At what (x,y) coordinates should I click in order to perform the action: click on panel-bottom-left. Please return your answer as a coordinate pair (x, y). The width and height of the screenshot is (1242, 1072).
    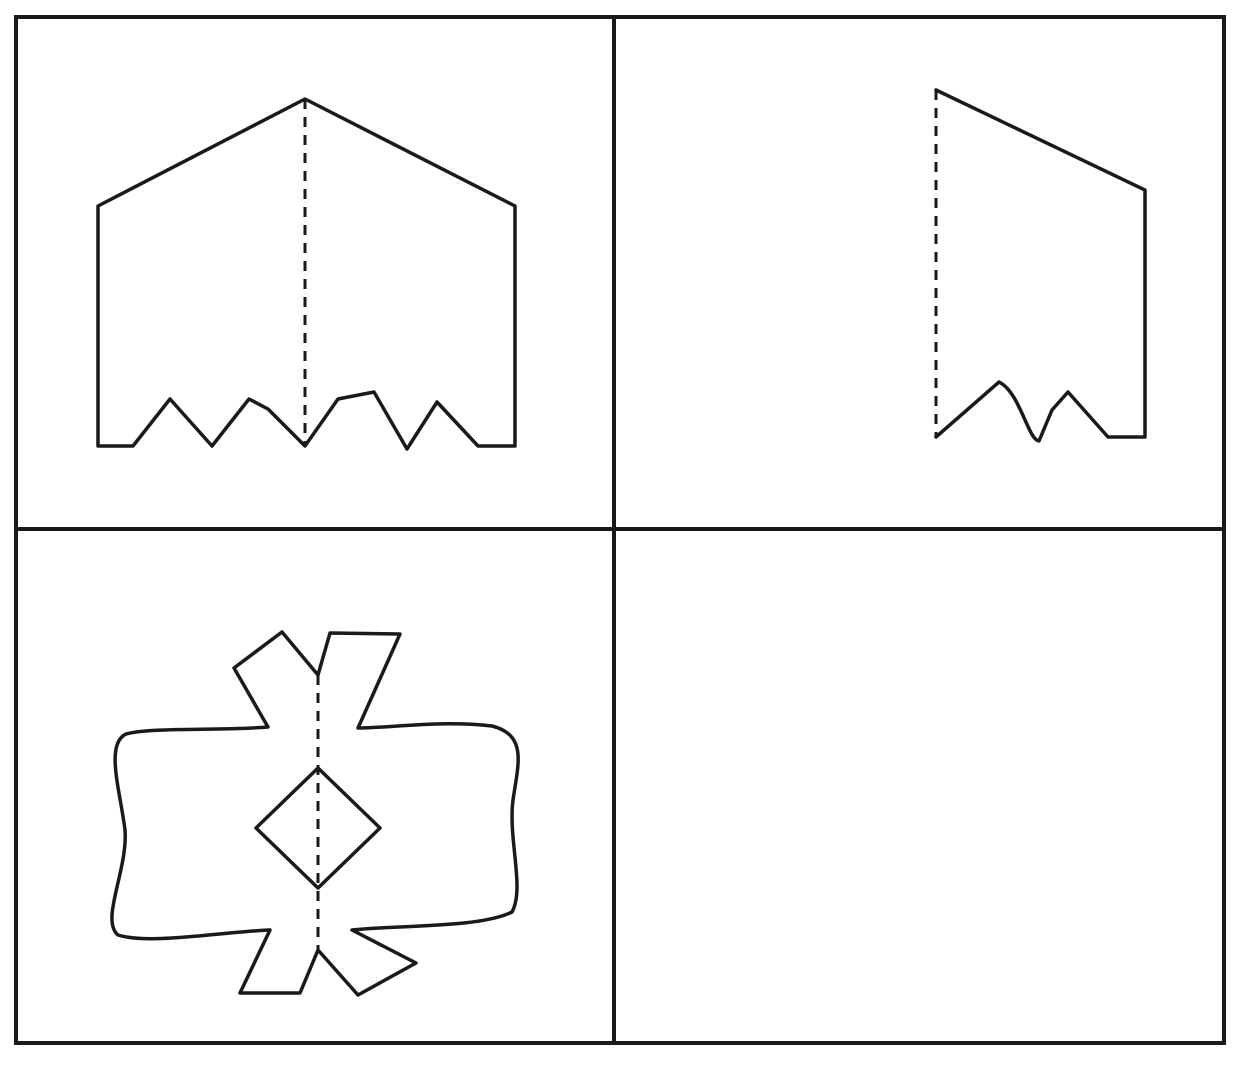
    Looking at the image, I should click on (315, 813).